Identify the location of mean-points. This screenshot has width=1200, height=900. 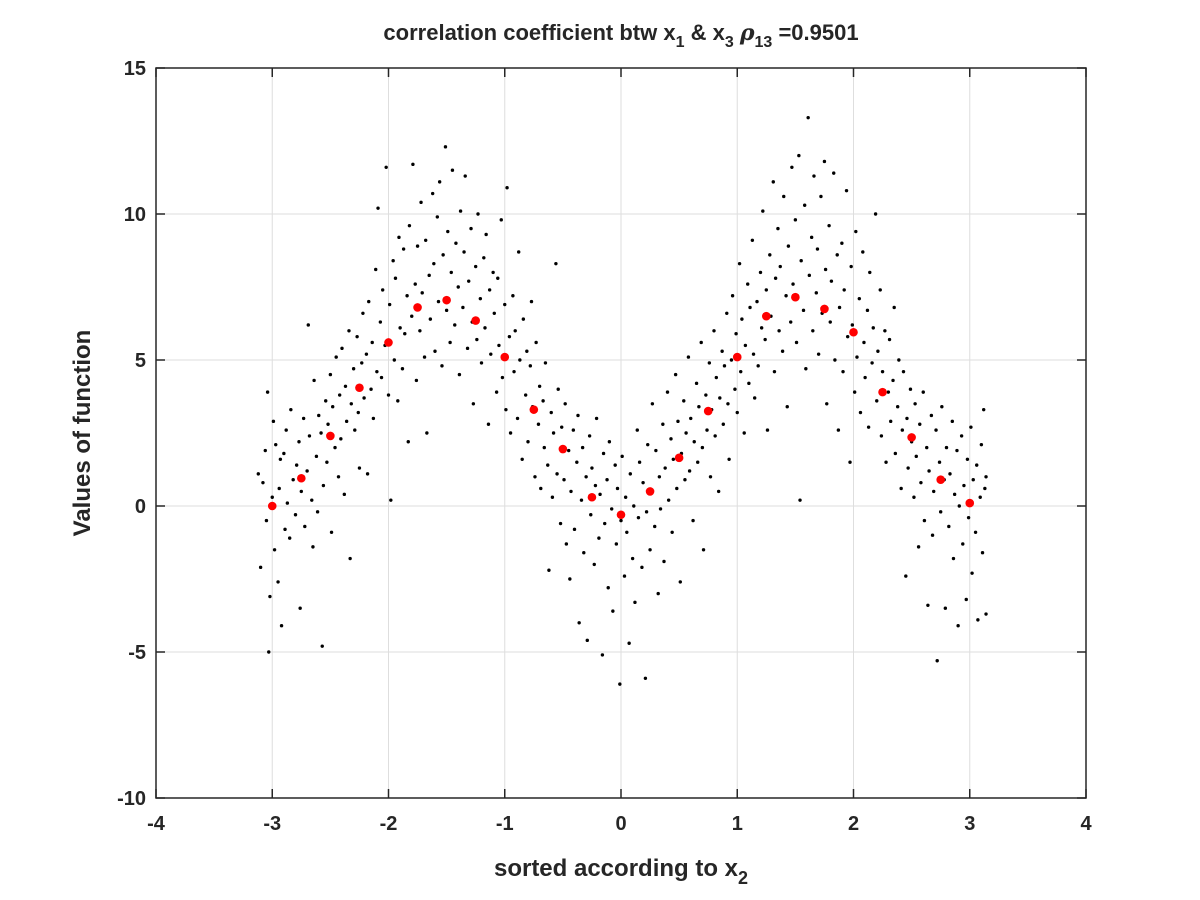
(621, 406).